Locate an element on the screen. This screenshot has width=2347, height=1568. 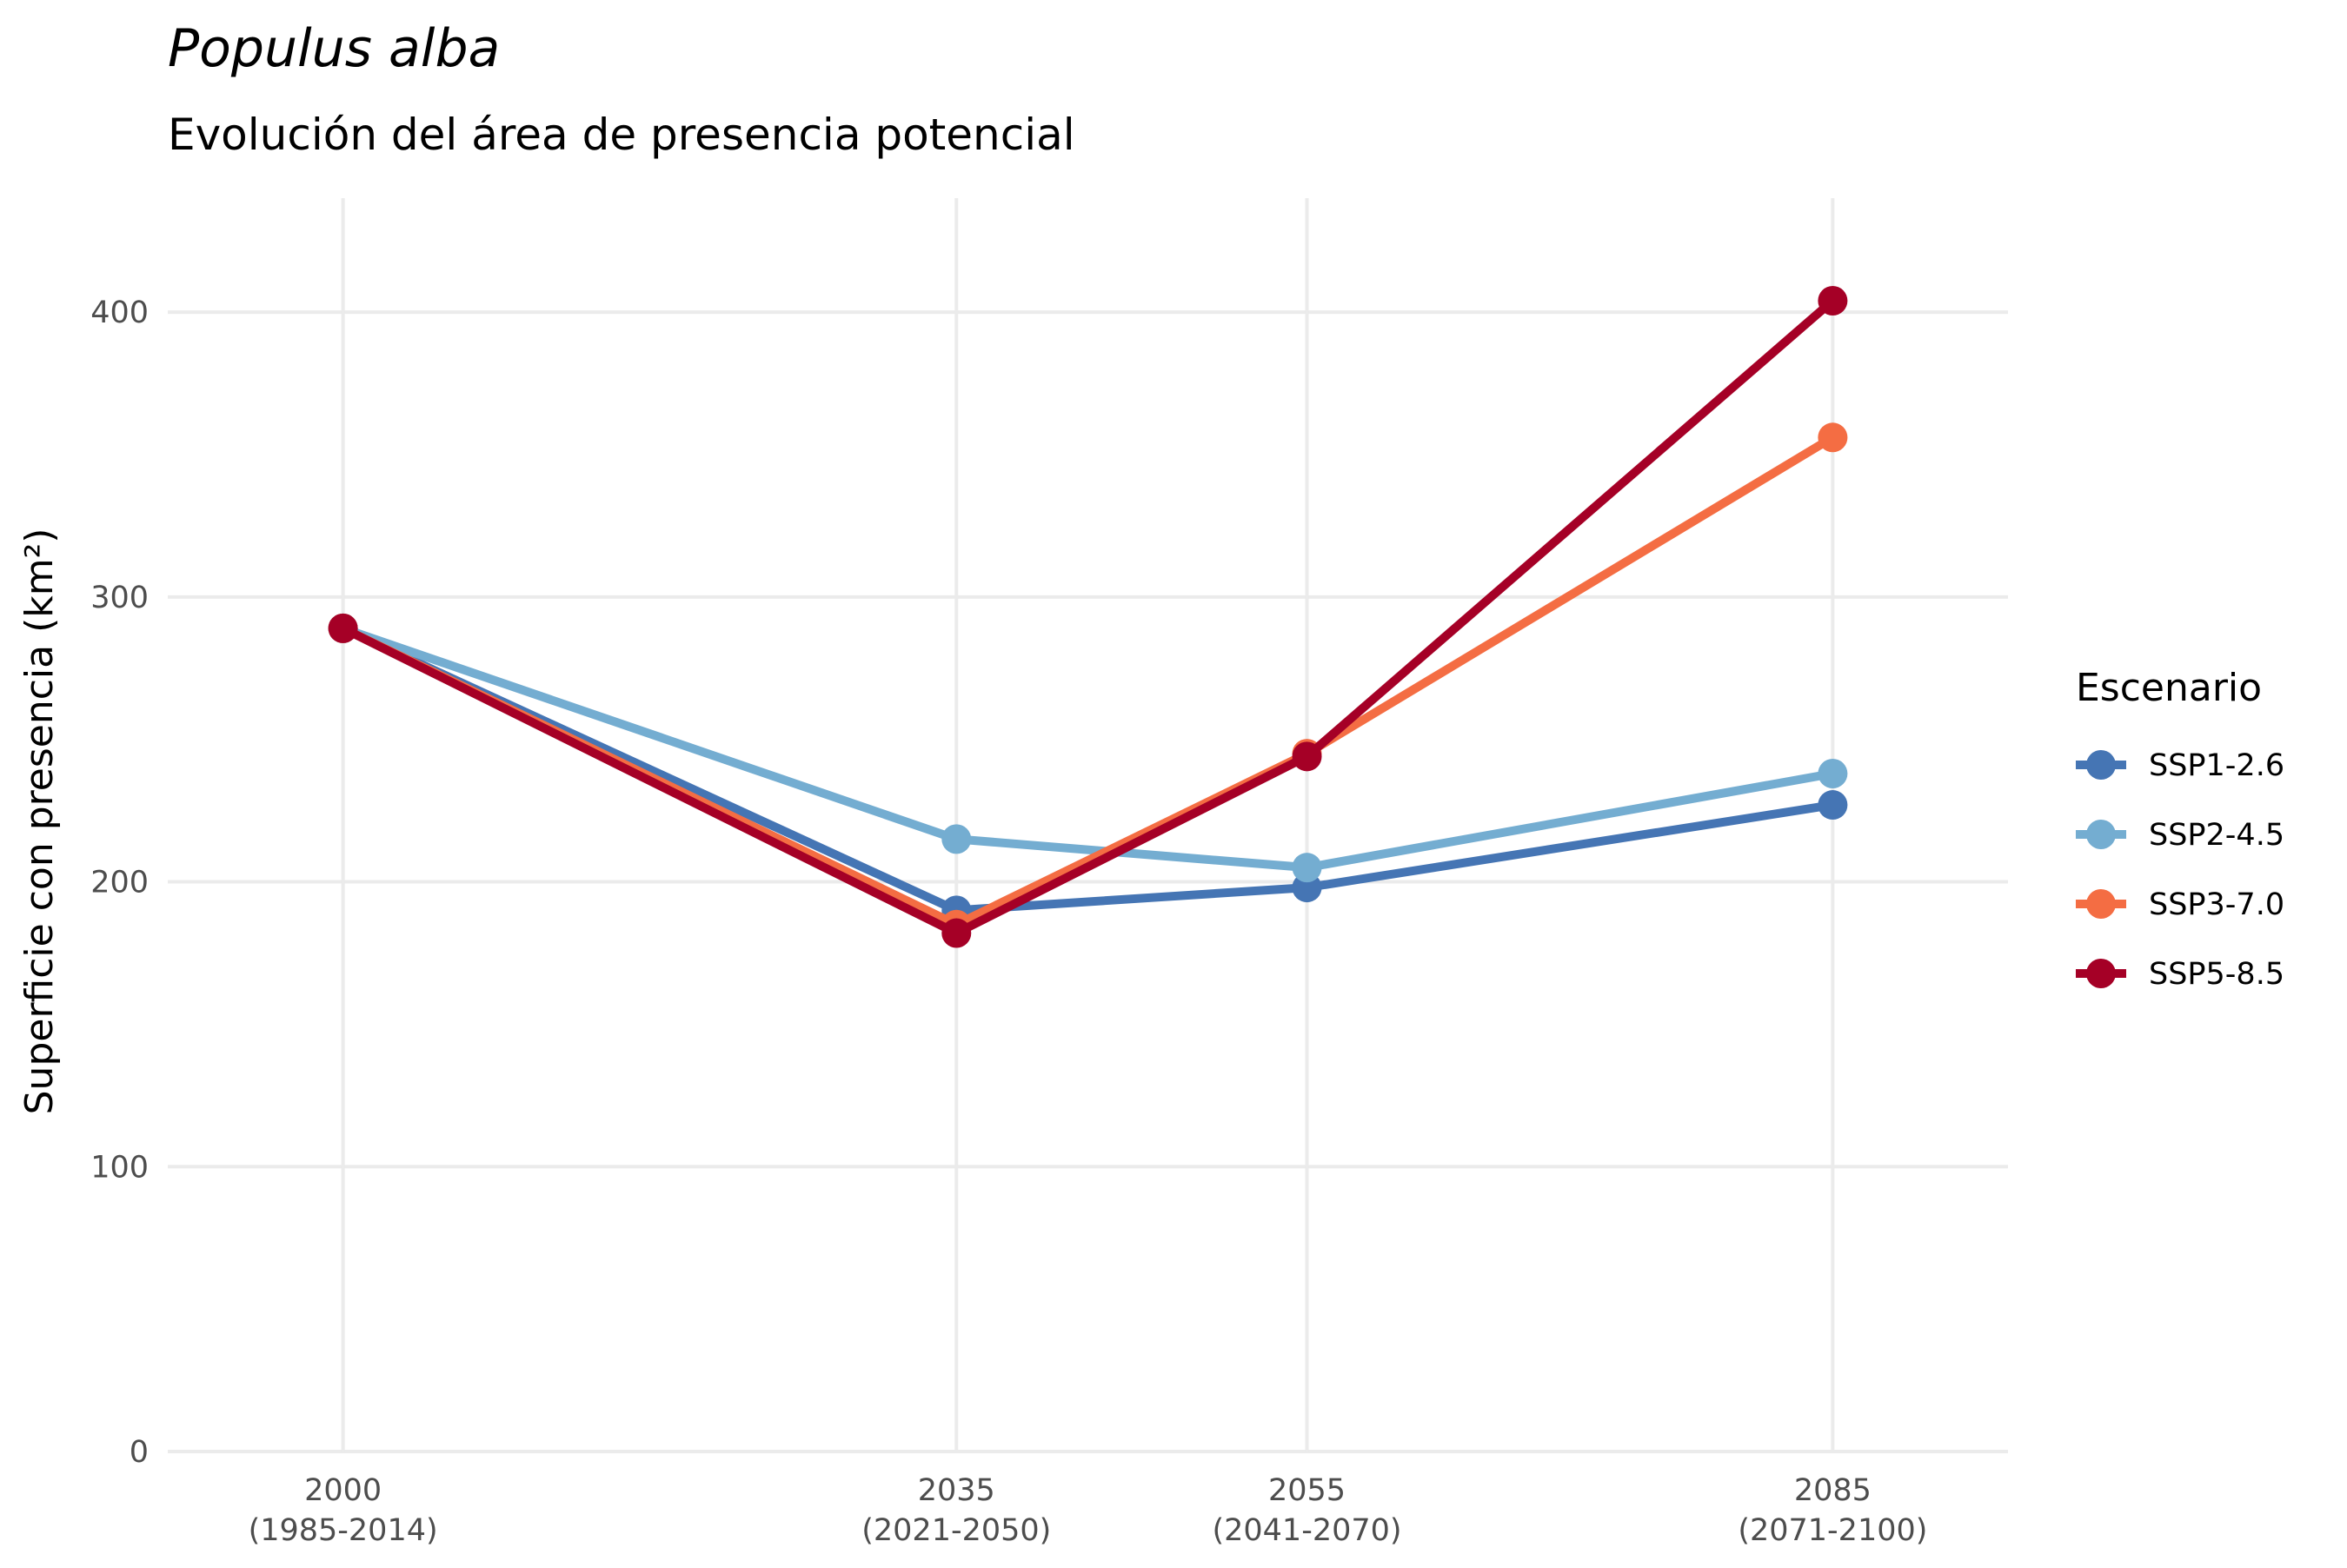
x-tick-label-year: 2055 is located at coordinates (1307, 1490).